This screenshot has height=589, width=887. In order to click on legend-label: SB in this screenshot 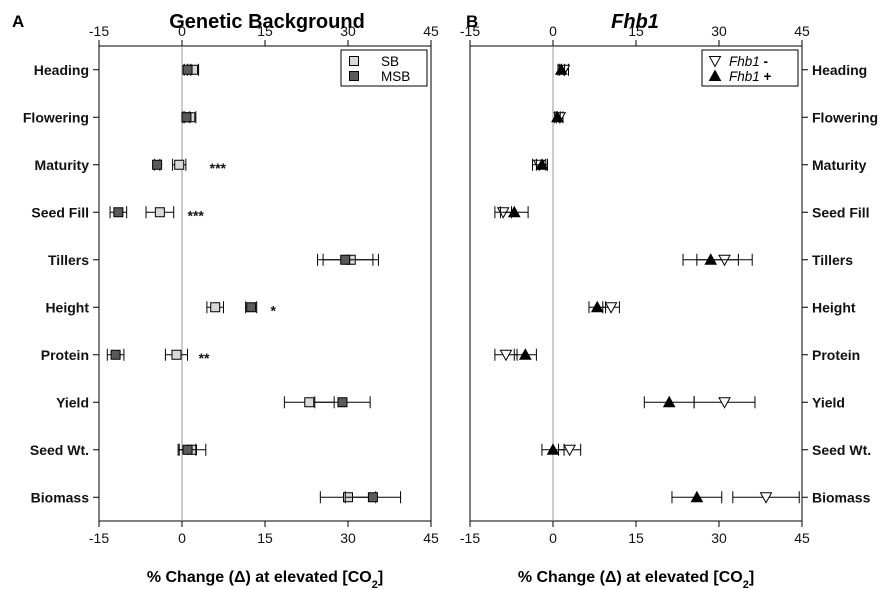, I will do `click(390, 61)`.